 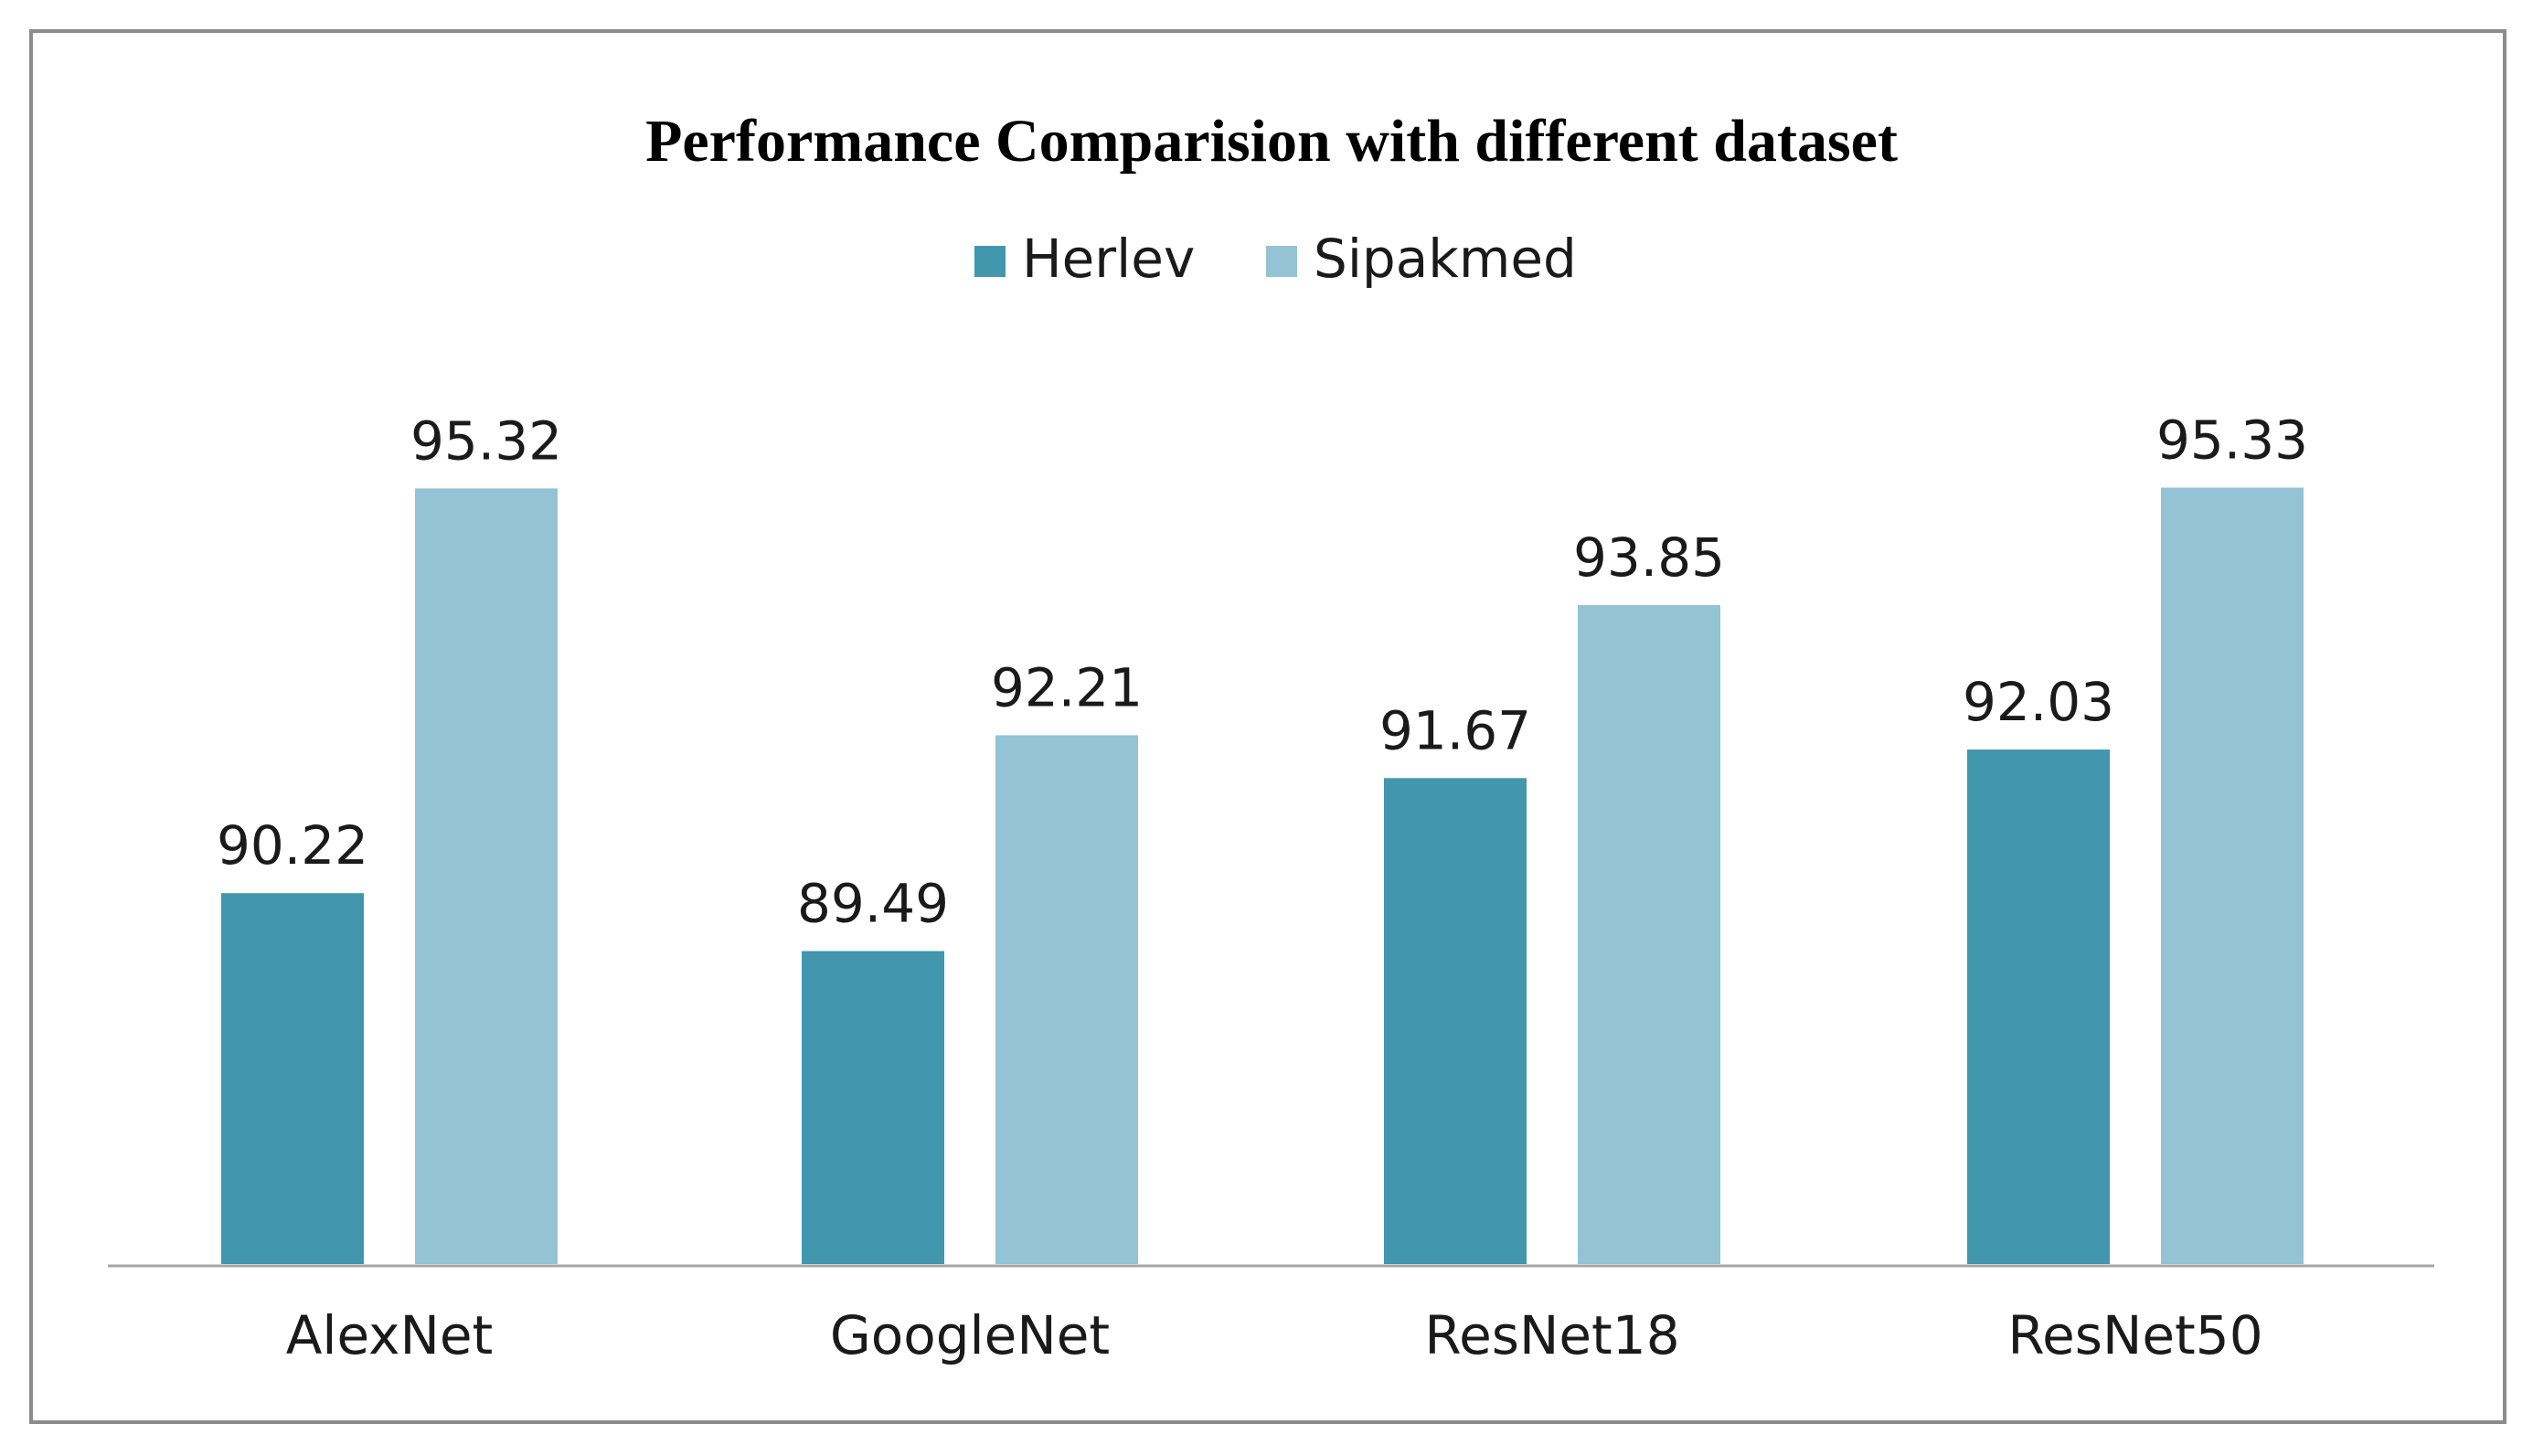 What do you see at coordinates (990, 261) in the screenshot?
I see `legend-swatch-herlev` at bounding box center [990, 261].